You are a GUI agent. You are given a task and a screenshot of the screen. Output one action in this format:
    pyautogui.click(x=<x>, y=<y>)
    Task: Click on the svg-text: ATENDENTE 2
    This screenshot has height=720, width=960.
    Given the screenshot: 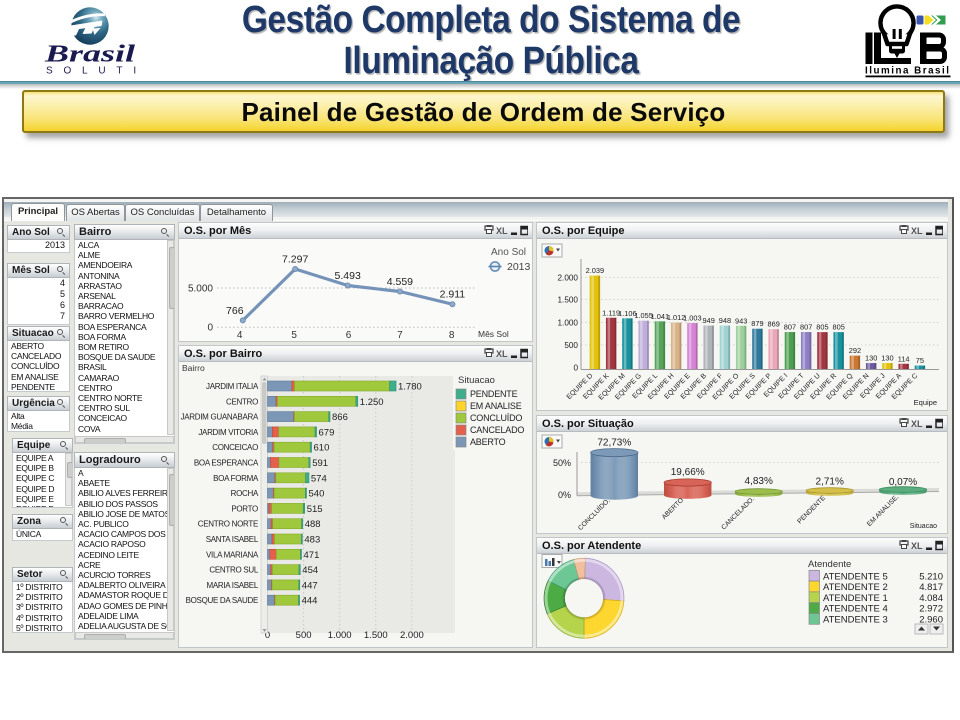 What is the action you would take?
    pyautogui.click(x=855, y=587)
    